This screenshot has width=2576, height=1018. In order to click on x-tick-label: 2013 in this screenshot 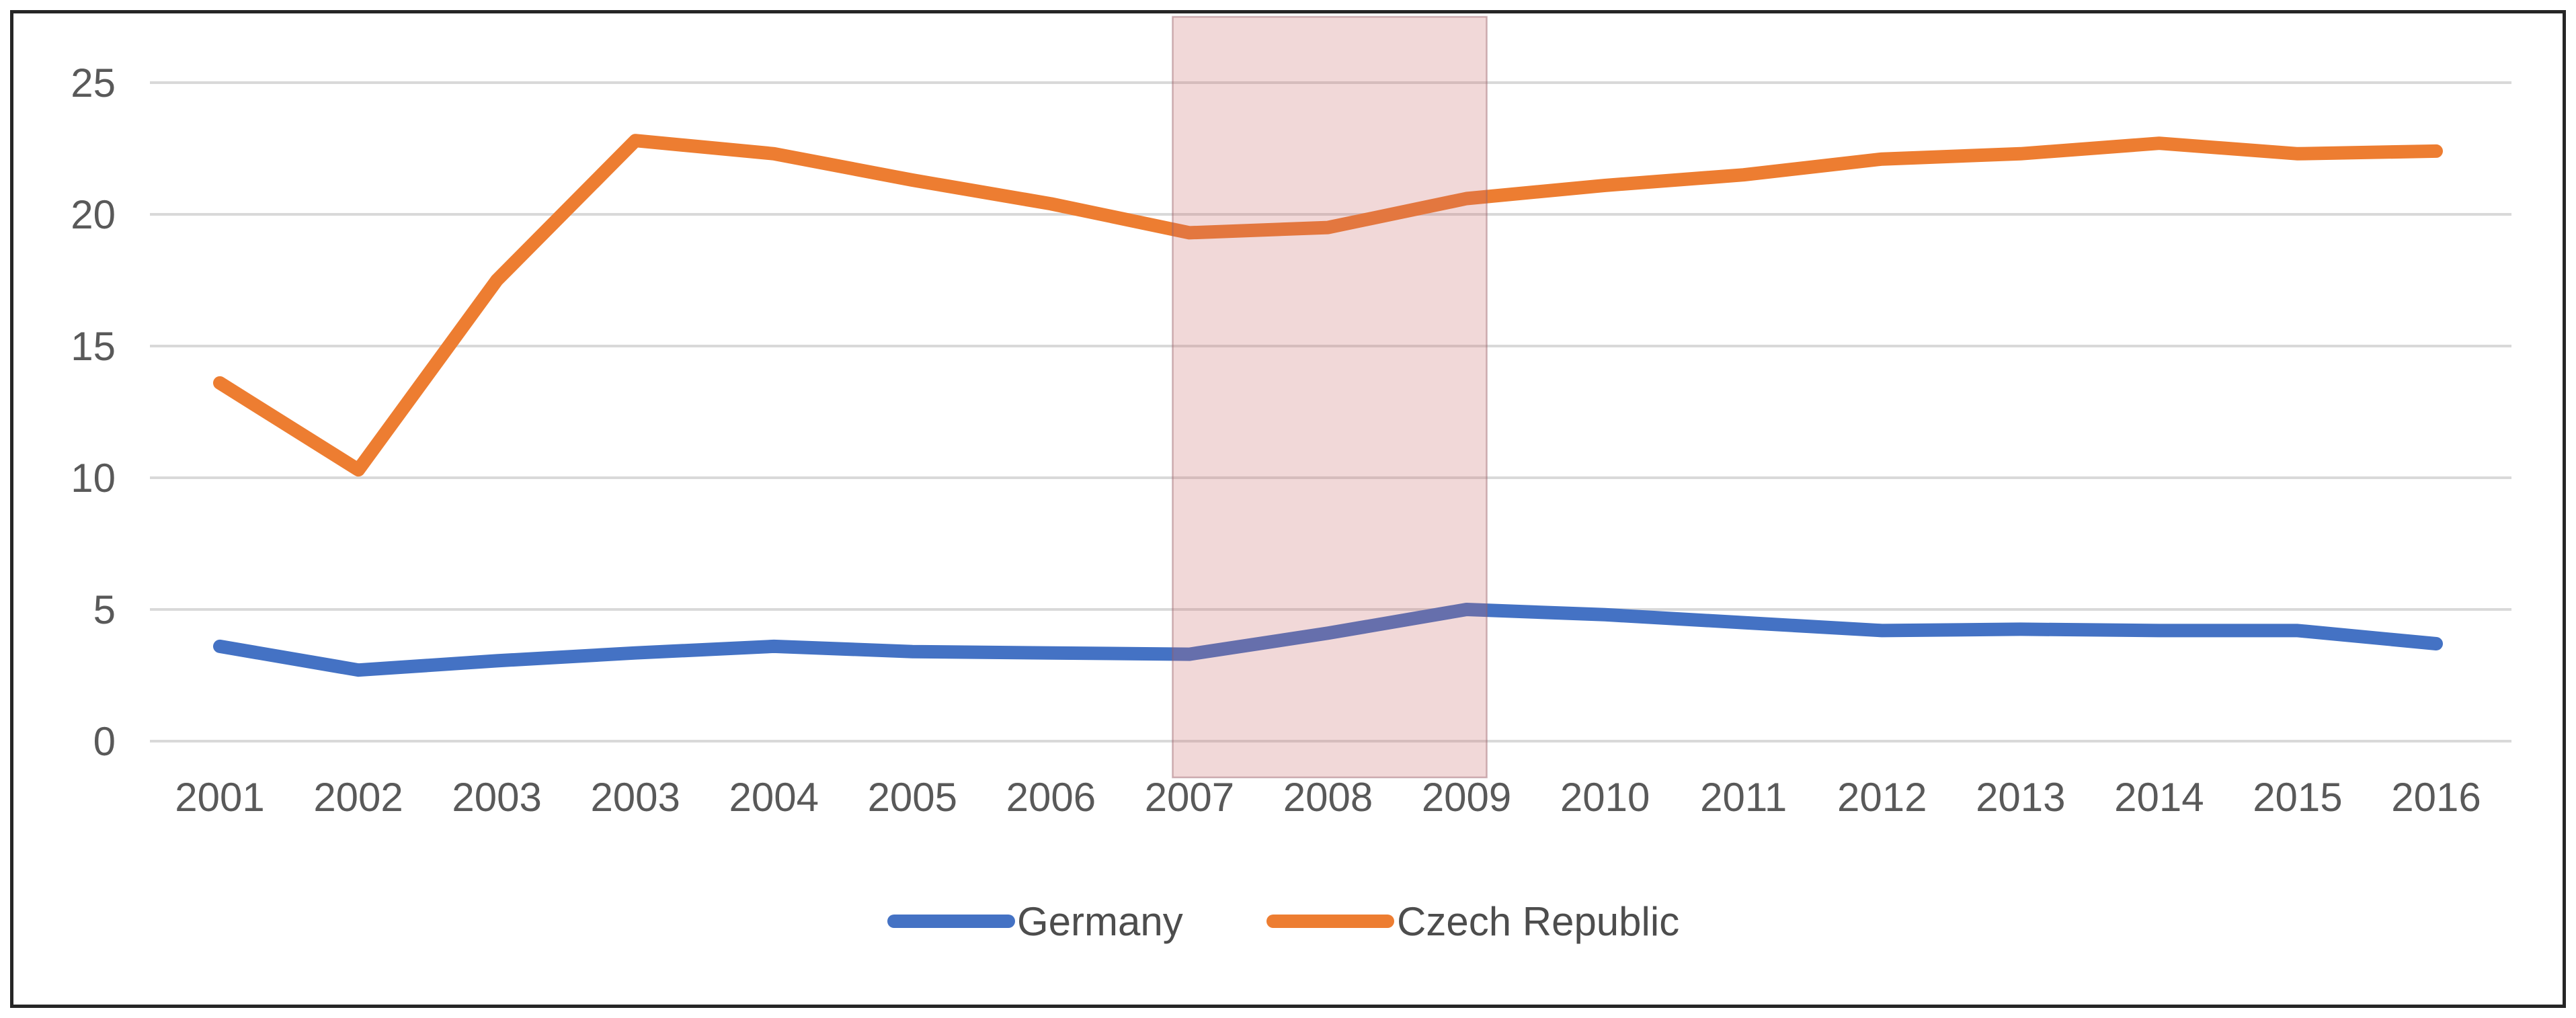, I will do `click(2020, 797)`.